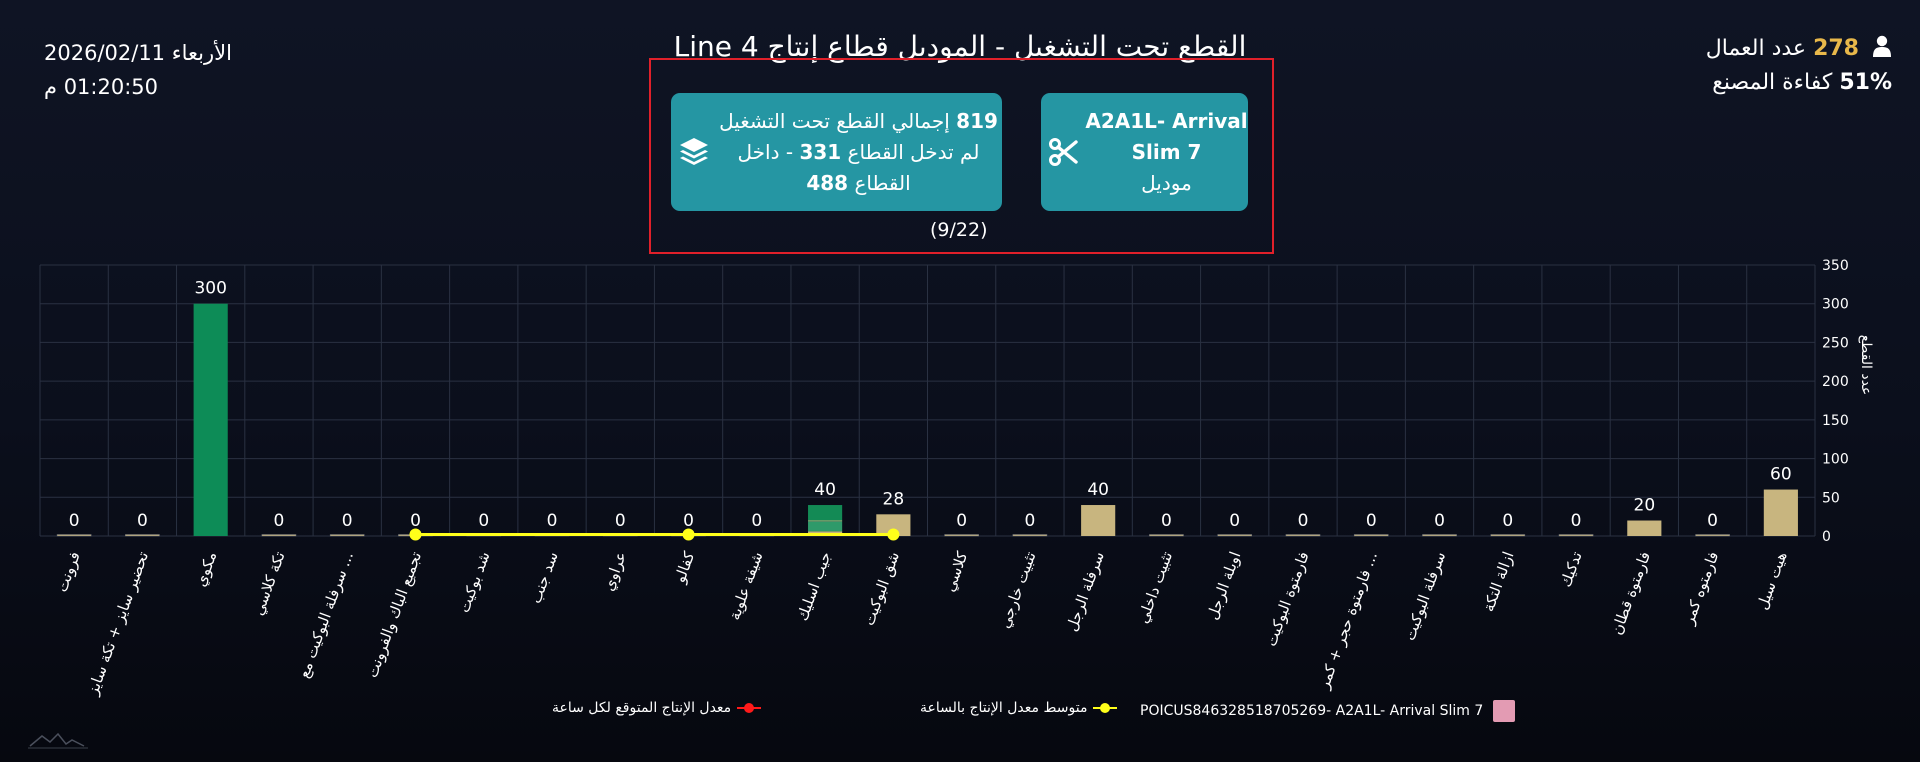  What do you see at coordinates (1700, 588) in the screenshot?
I see `x-tick-label: فارمتوه كمر` at bounding box center [1700, 588].